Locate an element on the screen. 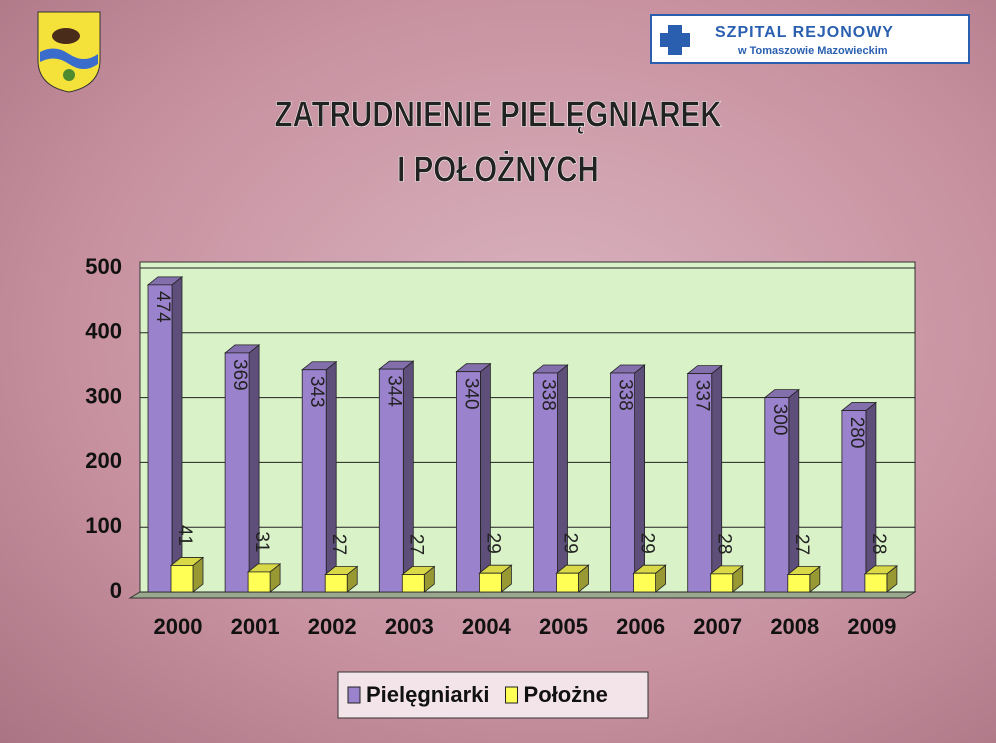  value-label: 340 is located at coordinates (470, 394).